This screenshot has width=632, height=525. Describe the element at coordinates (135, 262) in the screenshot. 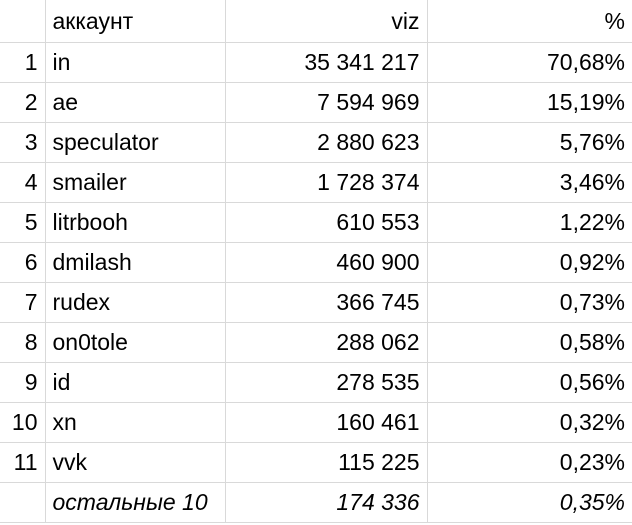

I see `account-cell: dmilash` at that location.